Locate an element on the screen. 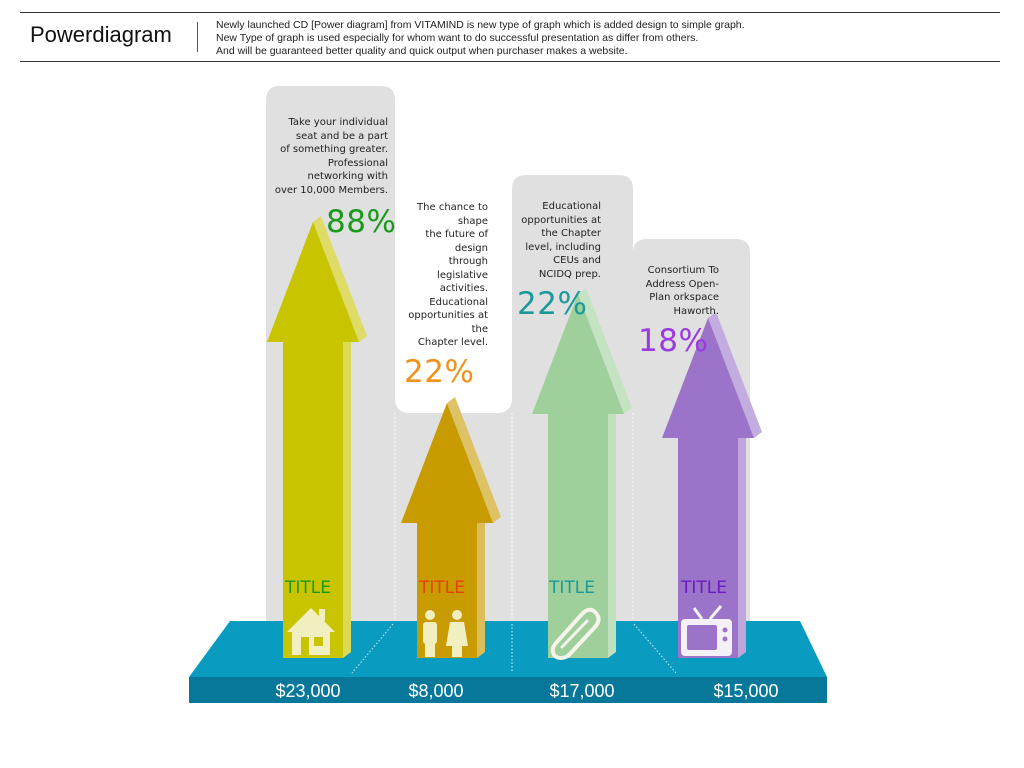  people-icon is located at coordinates (445, 633).